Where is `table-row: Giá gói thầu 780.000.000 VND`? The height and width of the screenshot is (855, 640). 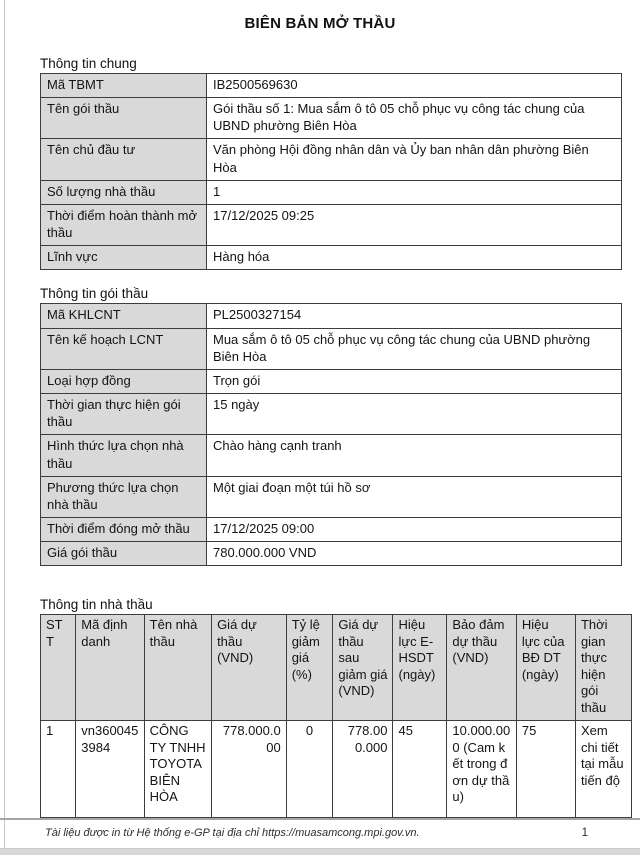 table-row: Giá gói thầu 780.000.000 VND is located at coordinates (331, 554).